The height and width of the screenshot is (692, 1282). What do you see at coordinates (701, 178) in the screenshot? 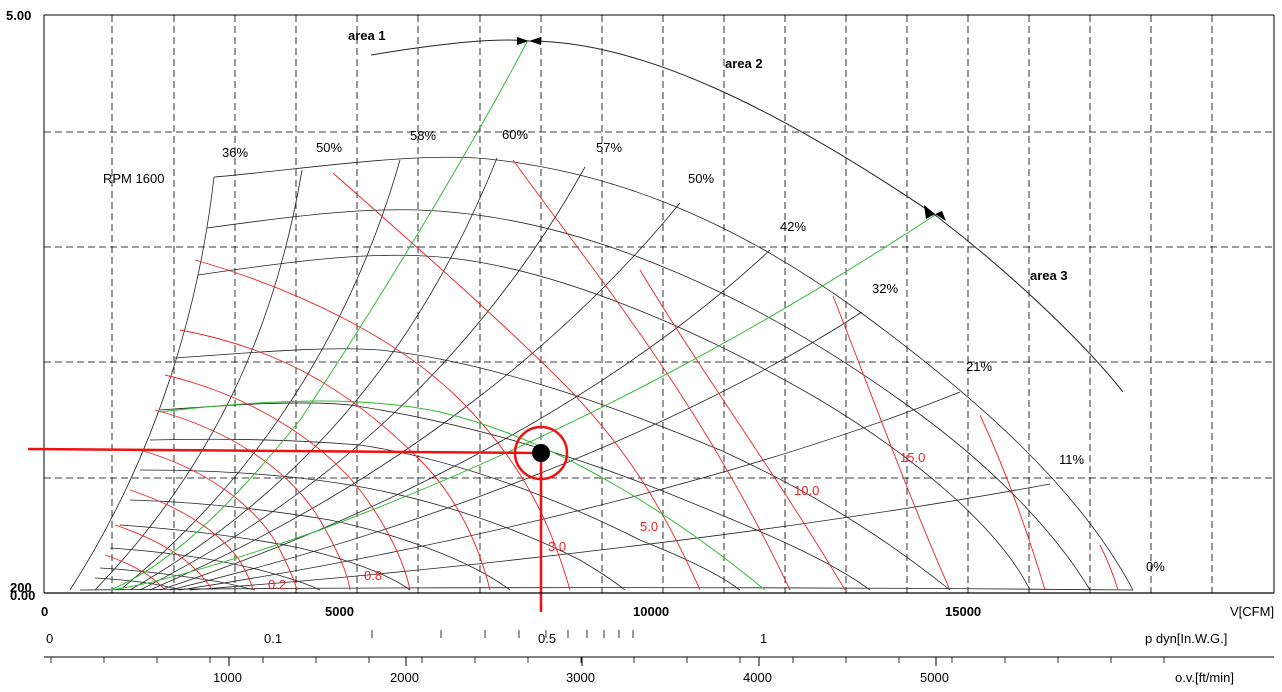
I see `eff-label-50b: 50%` at bounding box center [701, 178].